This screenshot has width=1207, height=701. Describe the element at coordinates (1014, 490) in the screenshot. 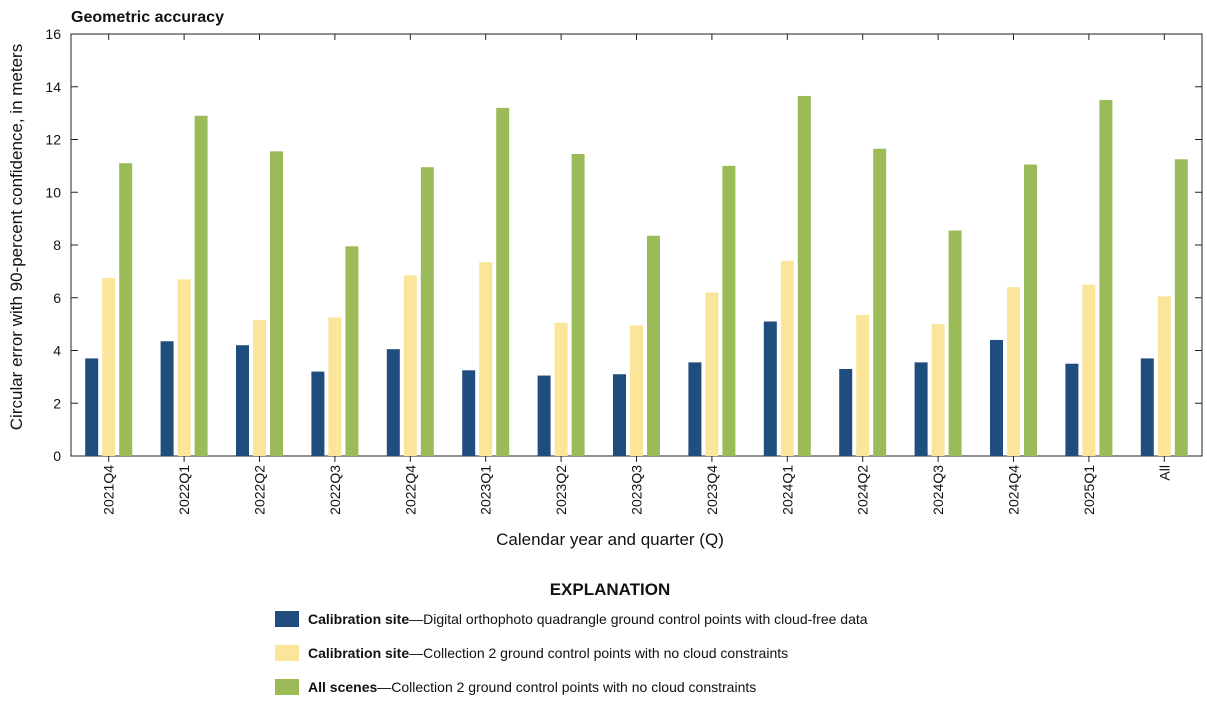

I see `x-tick-label: 2024Q4` at that location.